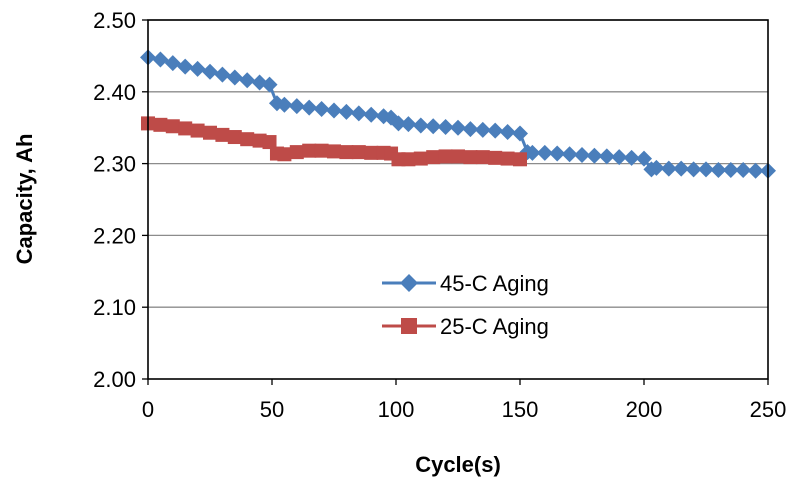 This screenshot has width=798, height=485. I want to click on x-tick-label: 50, so click(272, 409).